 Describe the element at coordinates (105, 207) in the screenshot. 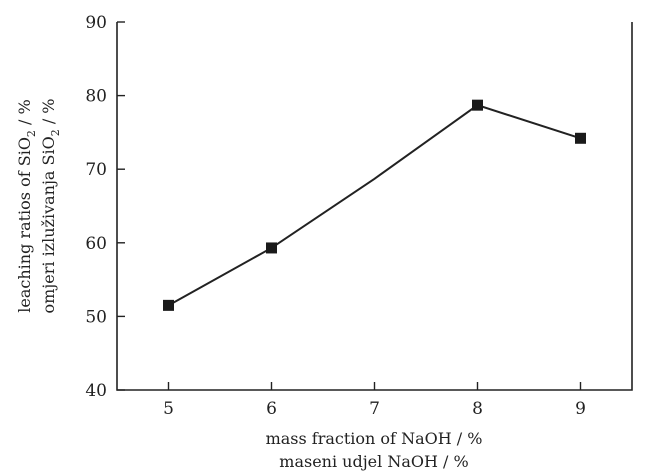

I see `y-axis: 40 50 60 70 80 90` at that location.